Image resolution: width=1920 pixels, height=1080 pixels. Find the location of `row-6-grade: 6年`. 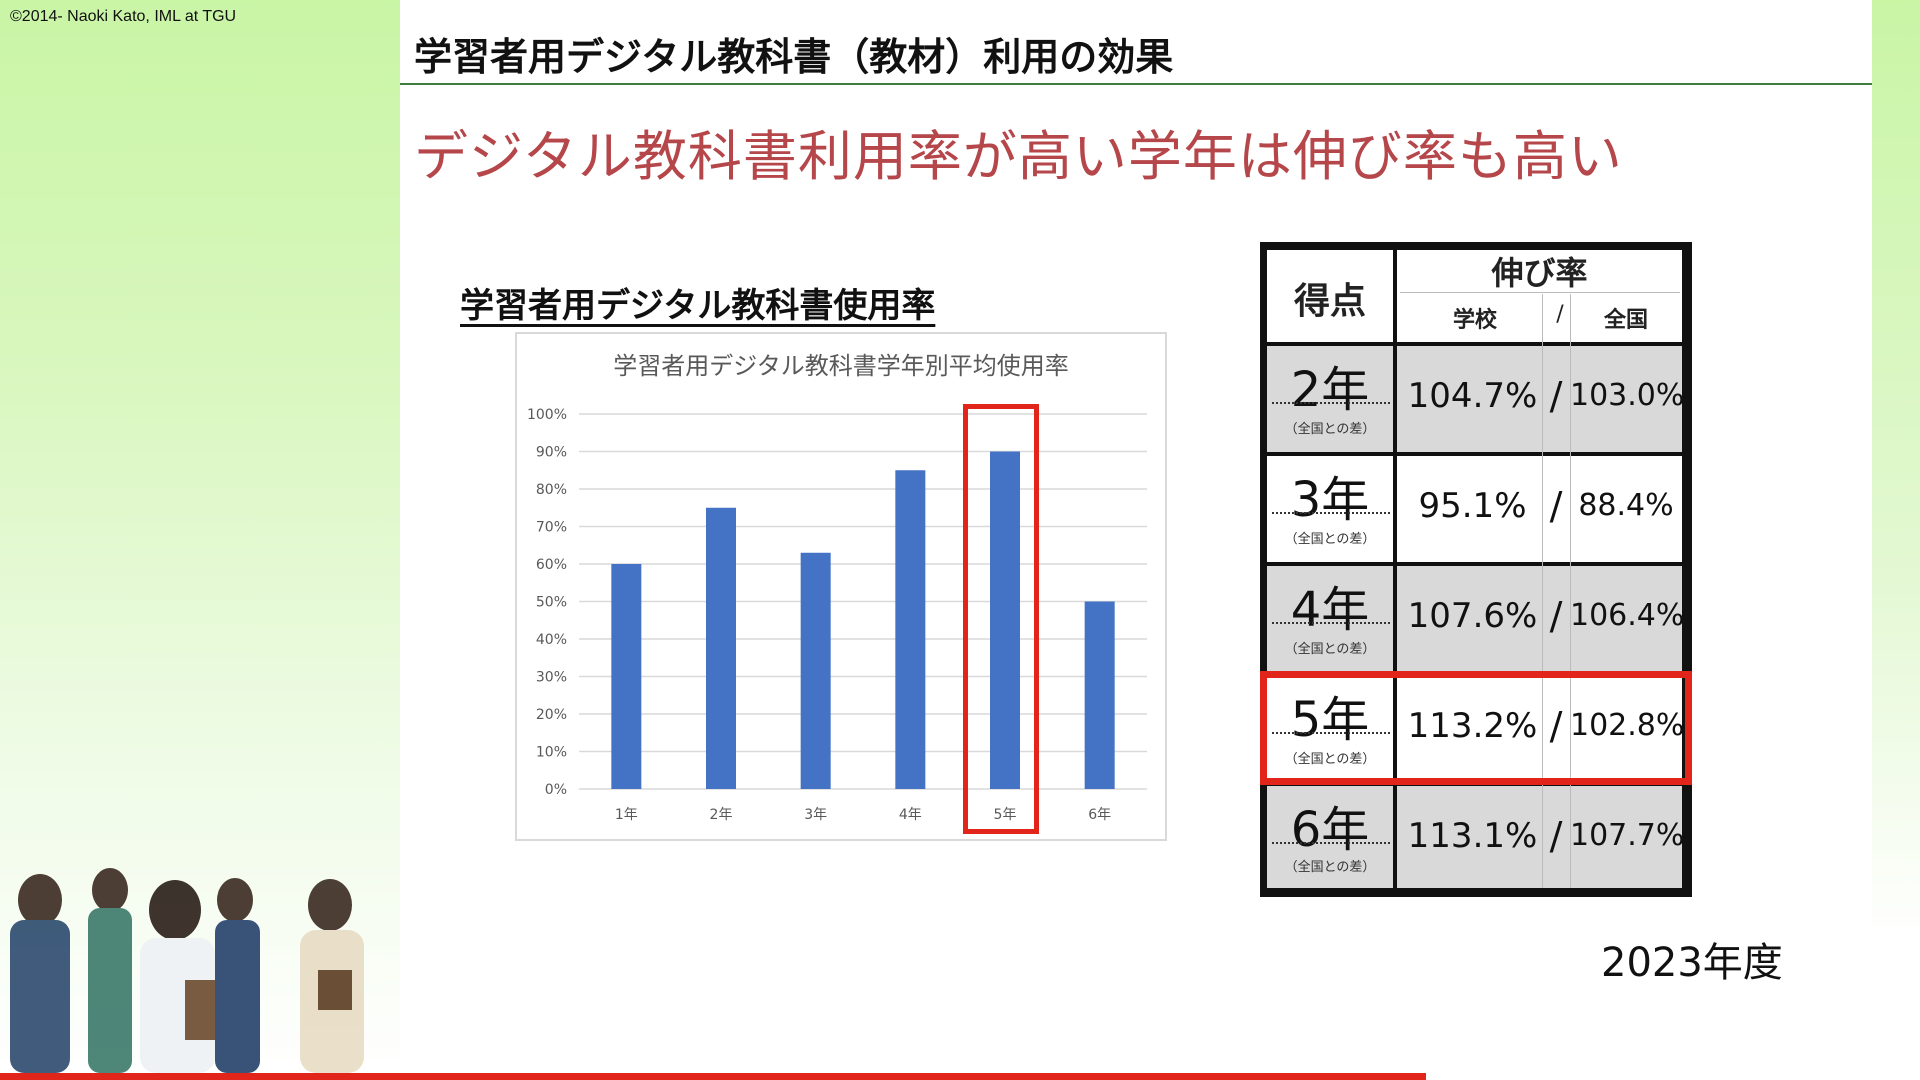

row-6-grade: 6年 is located at coordinates (1330, 830).